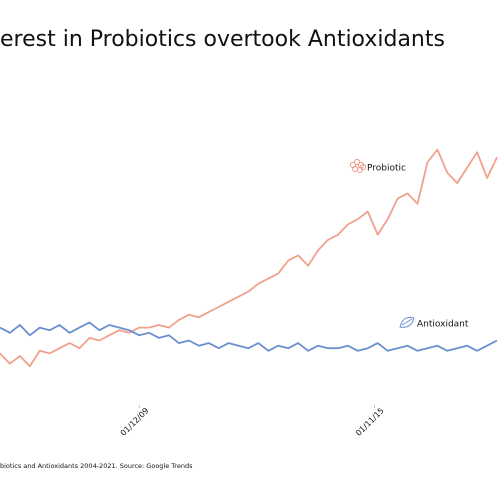 This screenshot has height=500, width=500. What do you see at coordinates (370, 422) in the screenshot?
I see `x-tick-label: 01/11/15` at bounding box center [370, 422].